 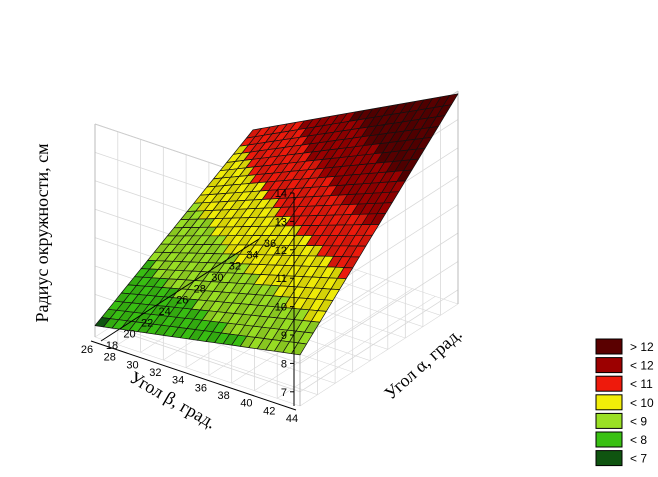 I want to click on y-tick-label: 32, so click(x=155, y=373).